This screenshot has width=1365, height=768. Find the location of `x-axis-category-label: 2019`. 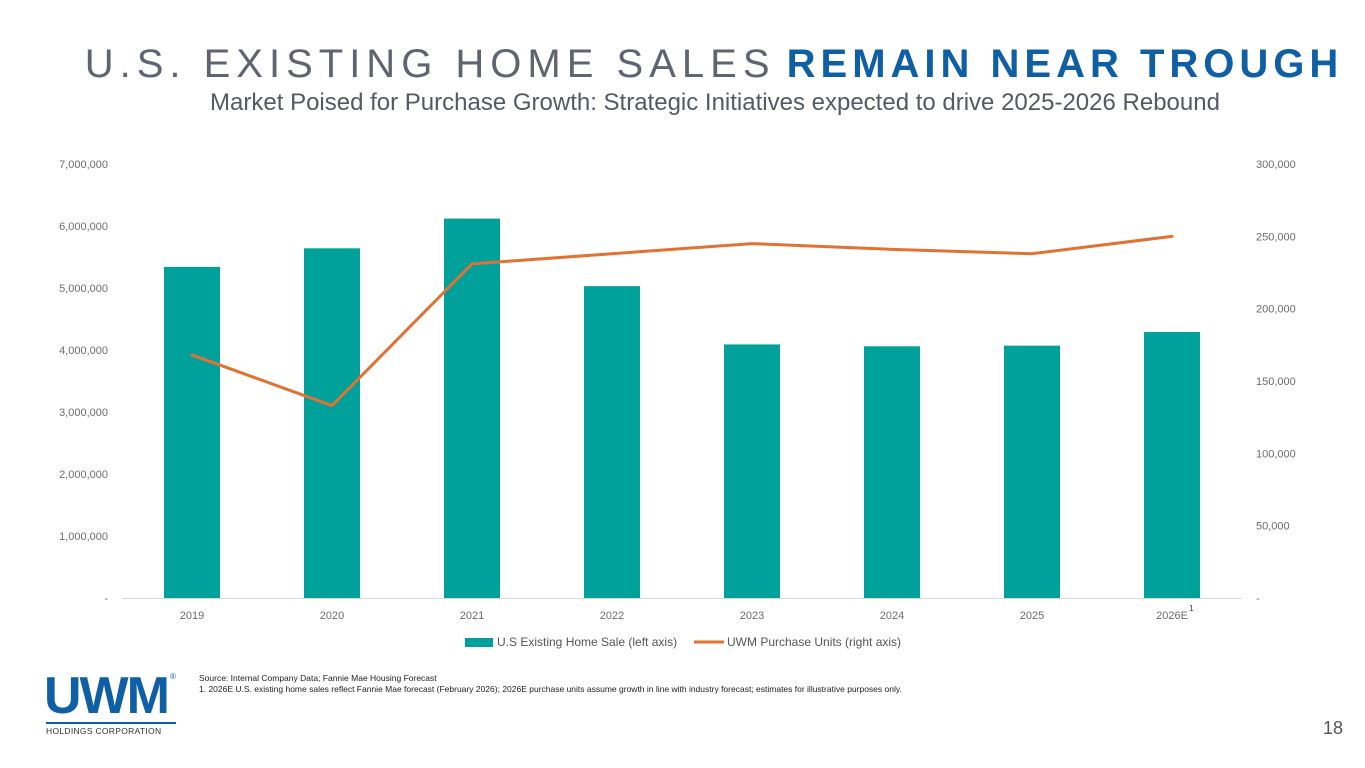

x-axis-category-label: 2019 is located at coordinates (192, 616).